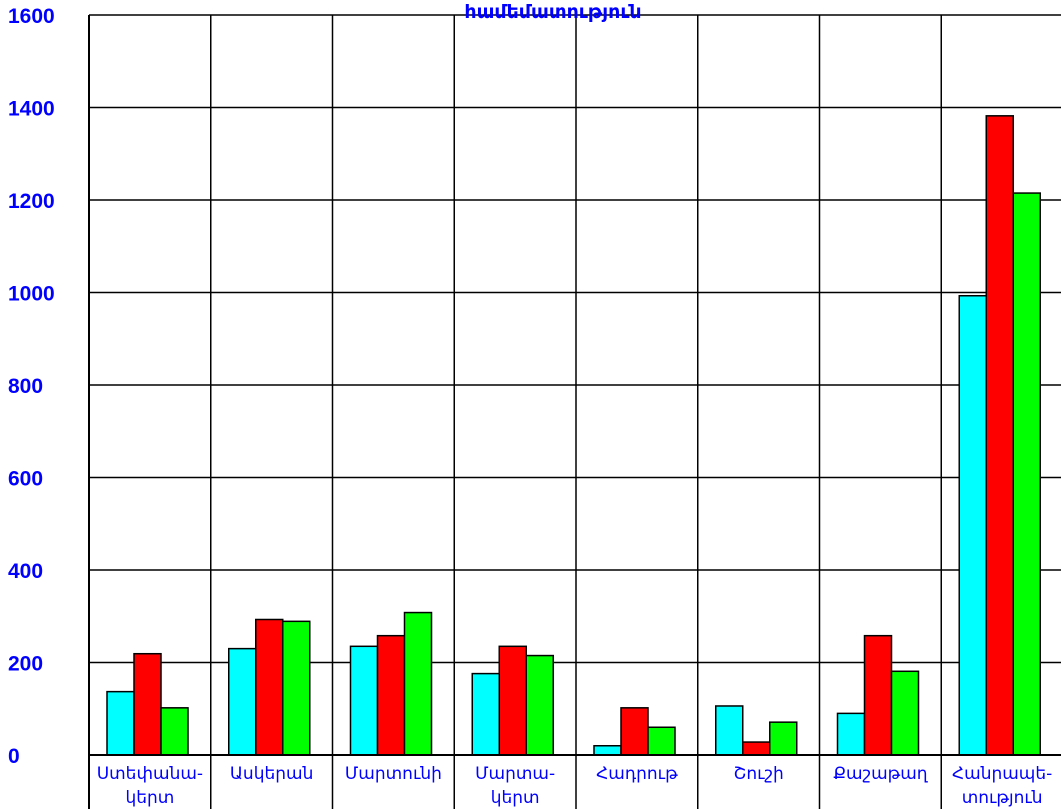 Image resolution: width=1061 pixels, height=810 pixels. What do you see at coordinates (31, 109) in the screenshot?
I see `y-tick-label: 1400` at bounding box center [31, 109].